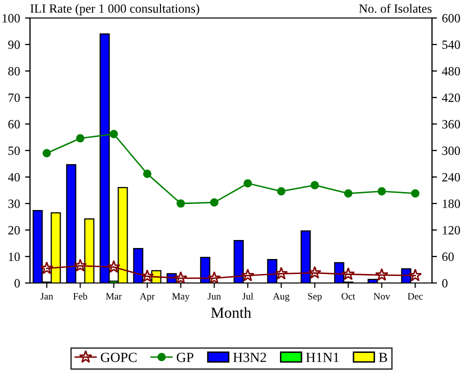 The width and height of the screenshot is (463, 376). I want to click on legend-label: H3N2, so click(249, 357).